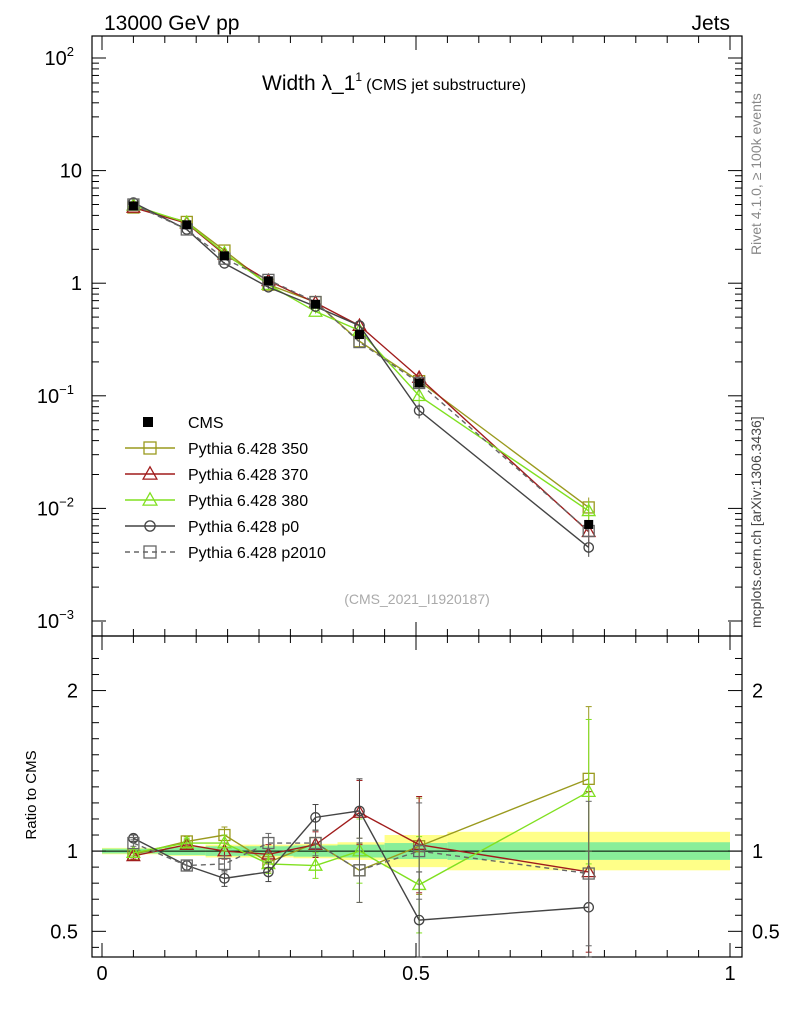 The width and height of the screenshot is (786, 1024). Describe the element at coordinates (248, 501) in the screenshot. I see `legend-label: Pythia 6.428 380` at that location.